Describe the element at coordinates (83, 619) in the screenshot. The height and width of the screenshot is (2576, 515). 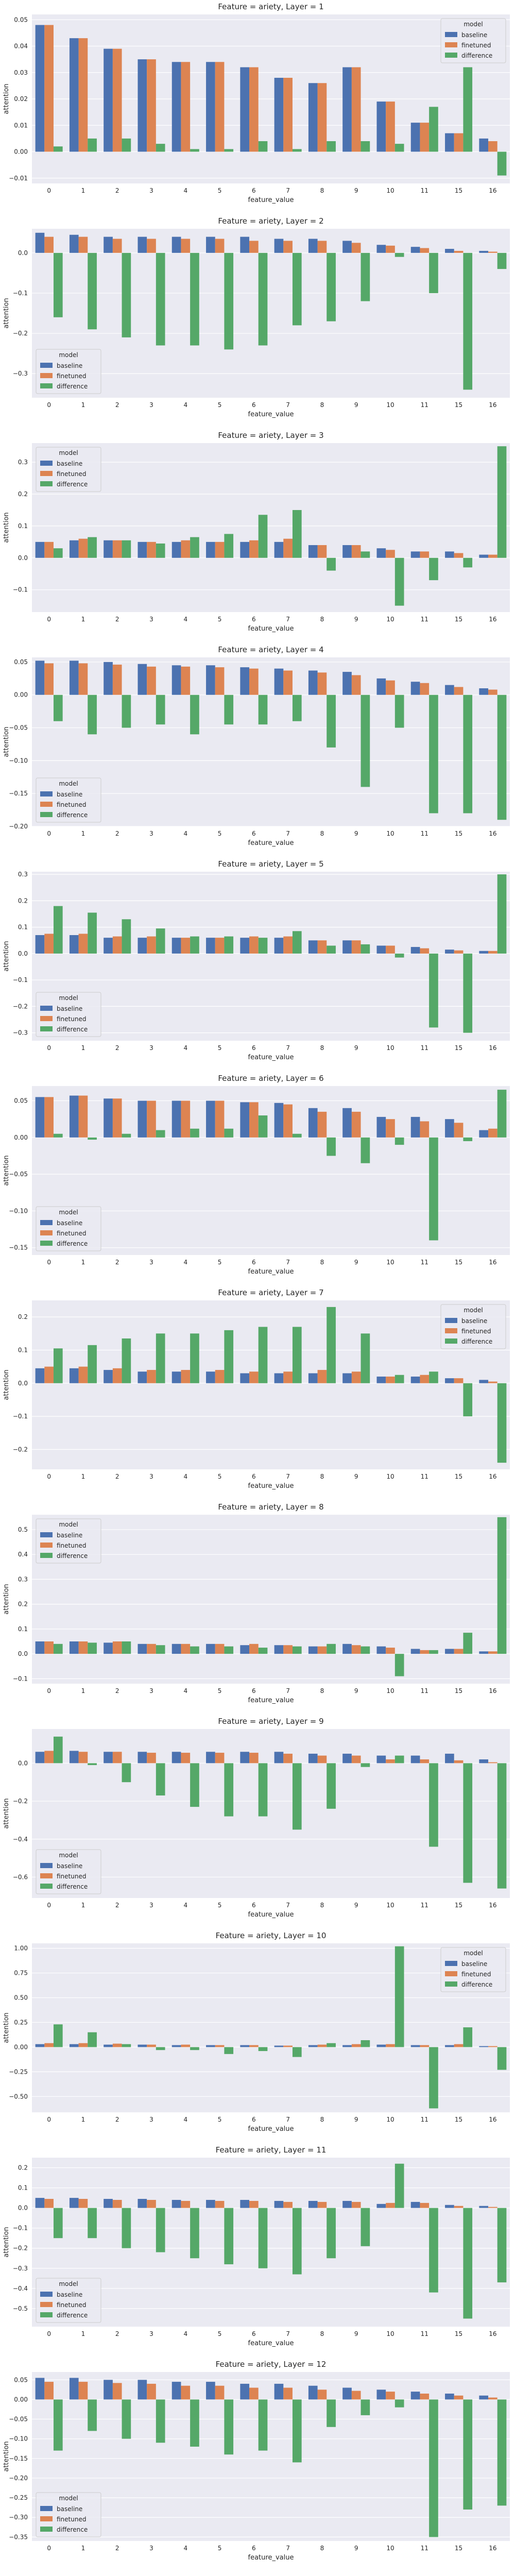
I see `x-tick-label: 1` at that location.